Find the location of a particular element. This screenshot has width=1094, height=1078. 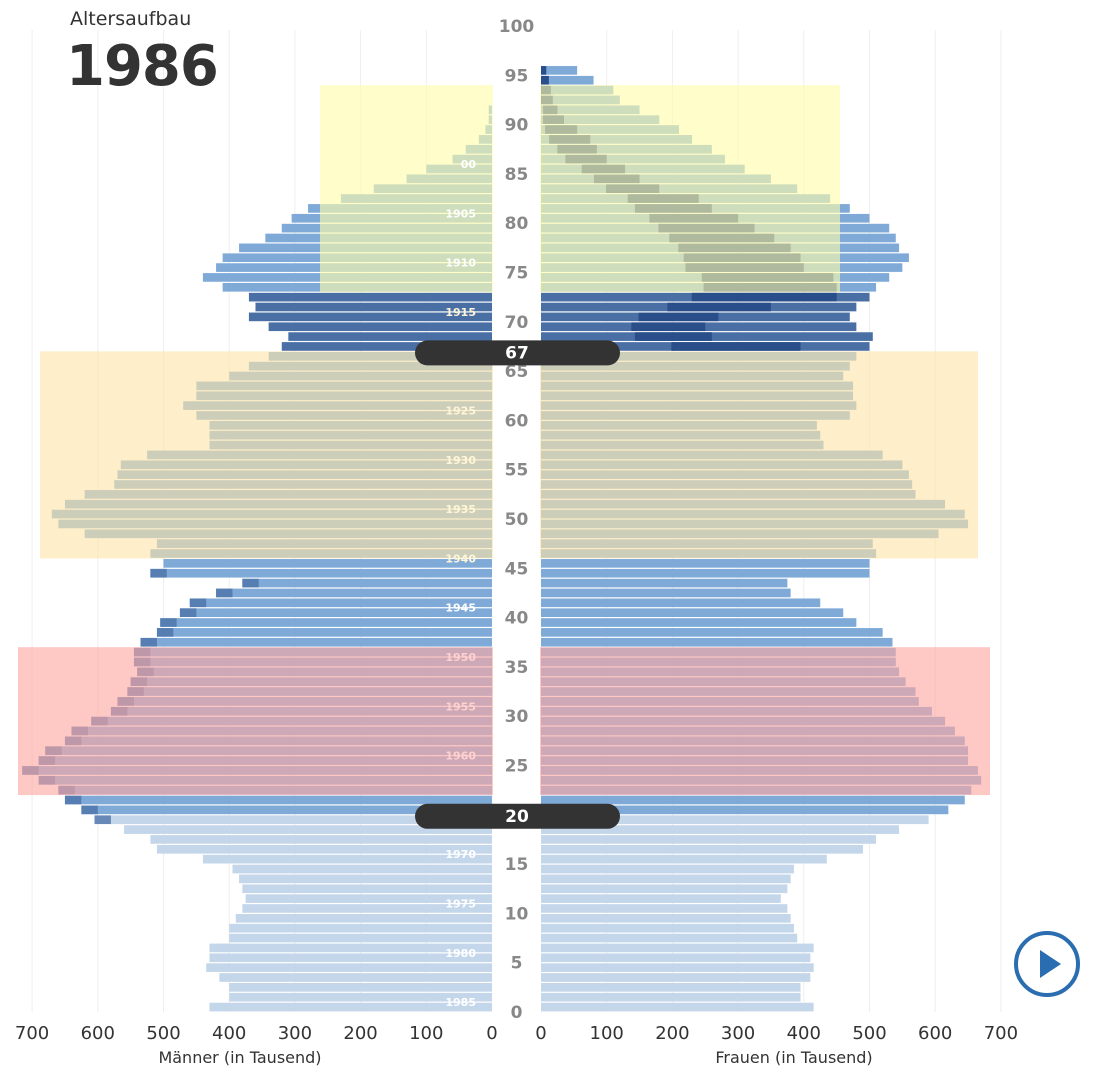

age-tick-label: 50 is located at coordinates (517, 520).